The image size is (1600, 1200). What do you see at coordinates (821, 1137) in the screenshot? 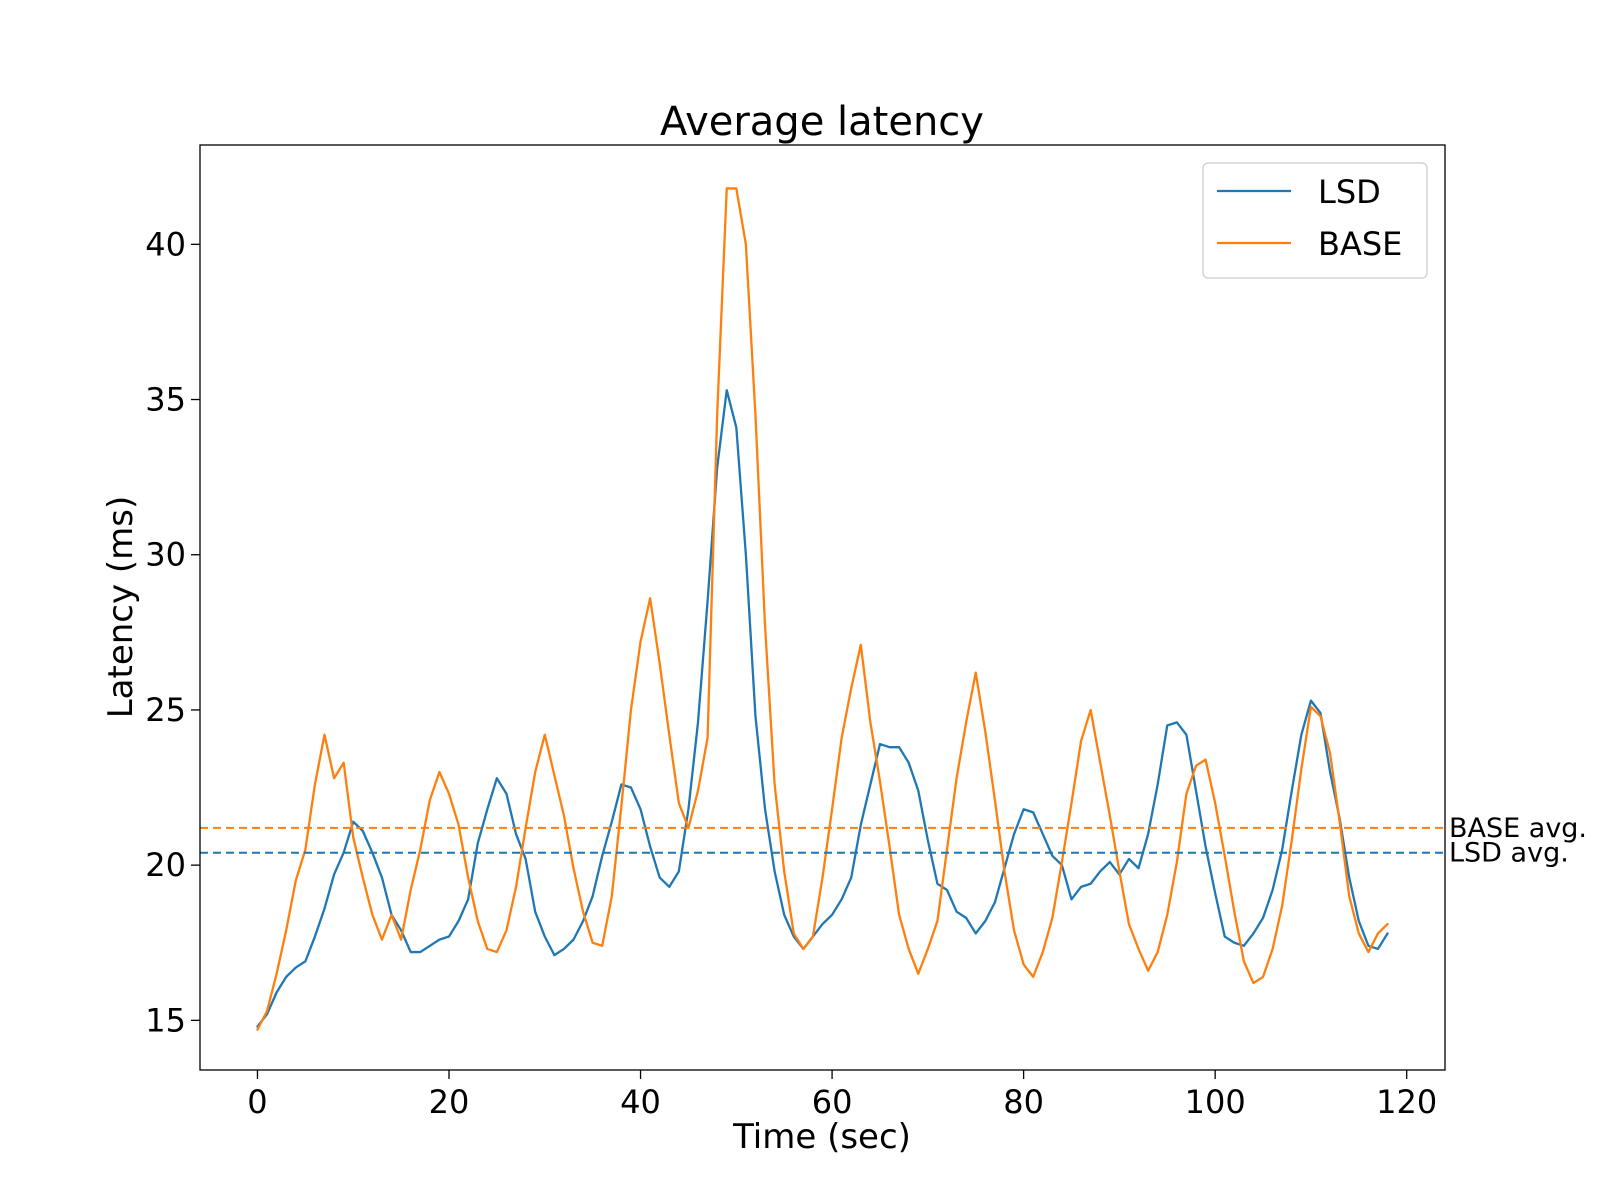
I see `x-axis-label: Time (sec)` at bounding box center [821, 1137].